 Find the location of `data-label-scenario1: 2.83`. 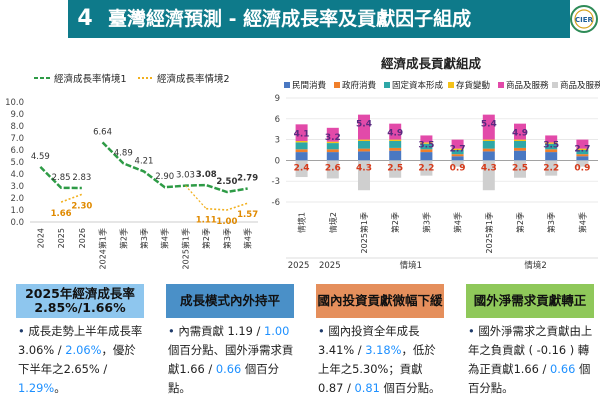

data-label-scenario1: 2.83 is located at coordinates (81, 178).